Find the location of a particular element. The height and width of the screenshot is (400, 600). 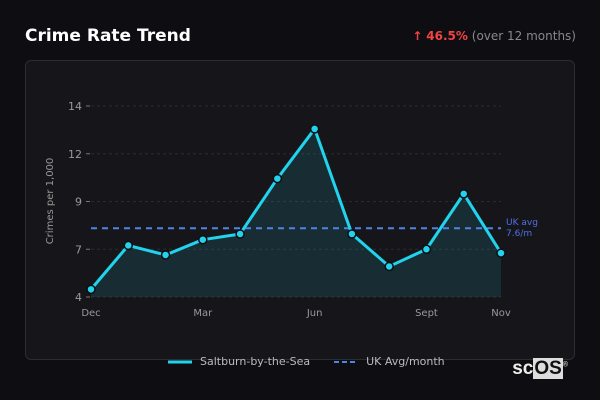

y-tick-label: 9 is located at coordinates (78, 202).